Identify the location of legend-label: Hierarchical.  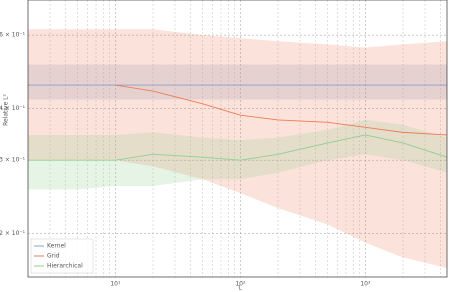
(65, 266).